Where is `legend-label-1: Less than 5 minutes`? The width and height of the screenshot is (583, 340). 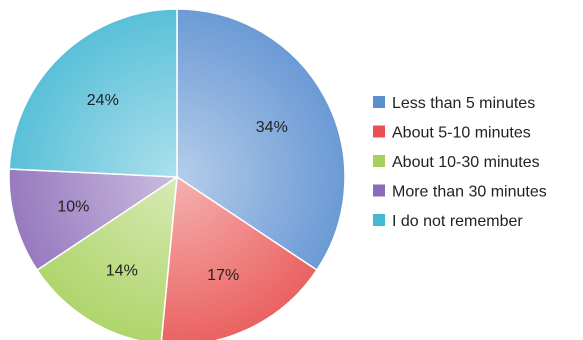 legend-label-1: Less than 5 minutes is located at coordinates (463, 103).